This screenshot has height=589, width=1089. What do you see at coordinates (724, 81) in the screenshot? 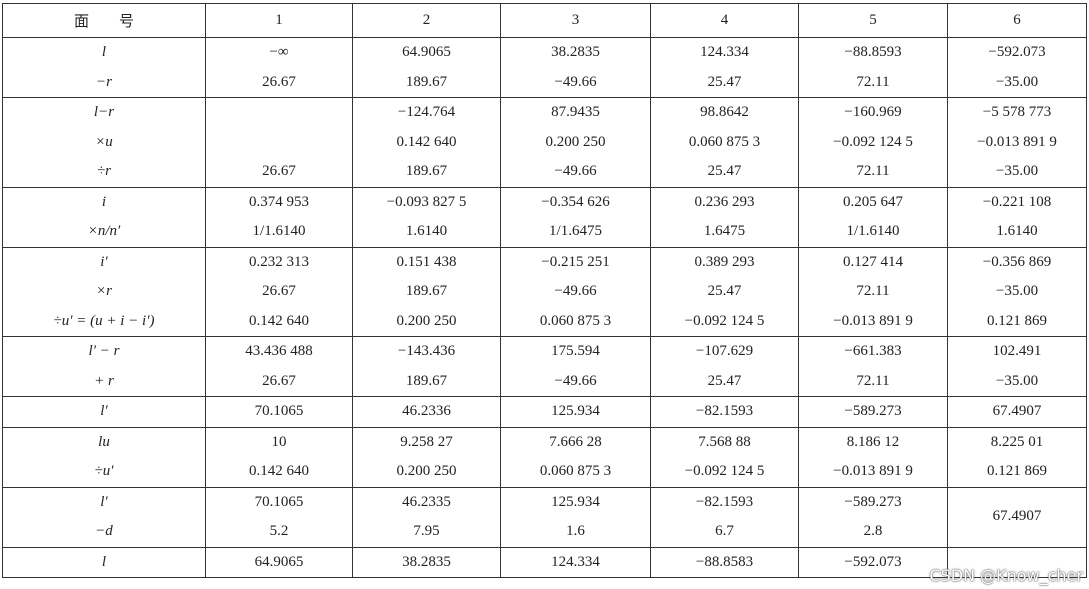
I see `cell-value: 25.47` at bounding box center [724, 81].